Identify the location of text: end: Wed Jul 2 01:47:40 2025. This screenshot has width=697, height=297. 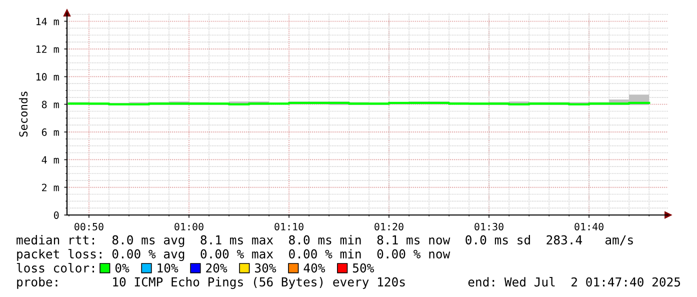
(574, 282).